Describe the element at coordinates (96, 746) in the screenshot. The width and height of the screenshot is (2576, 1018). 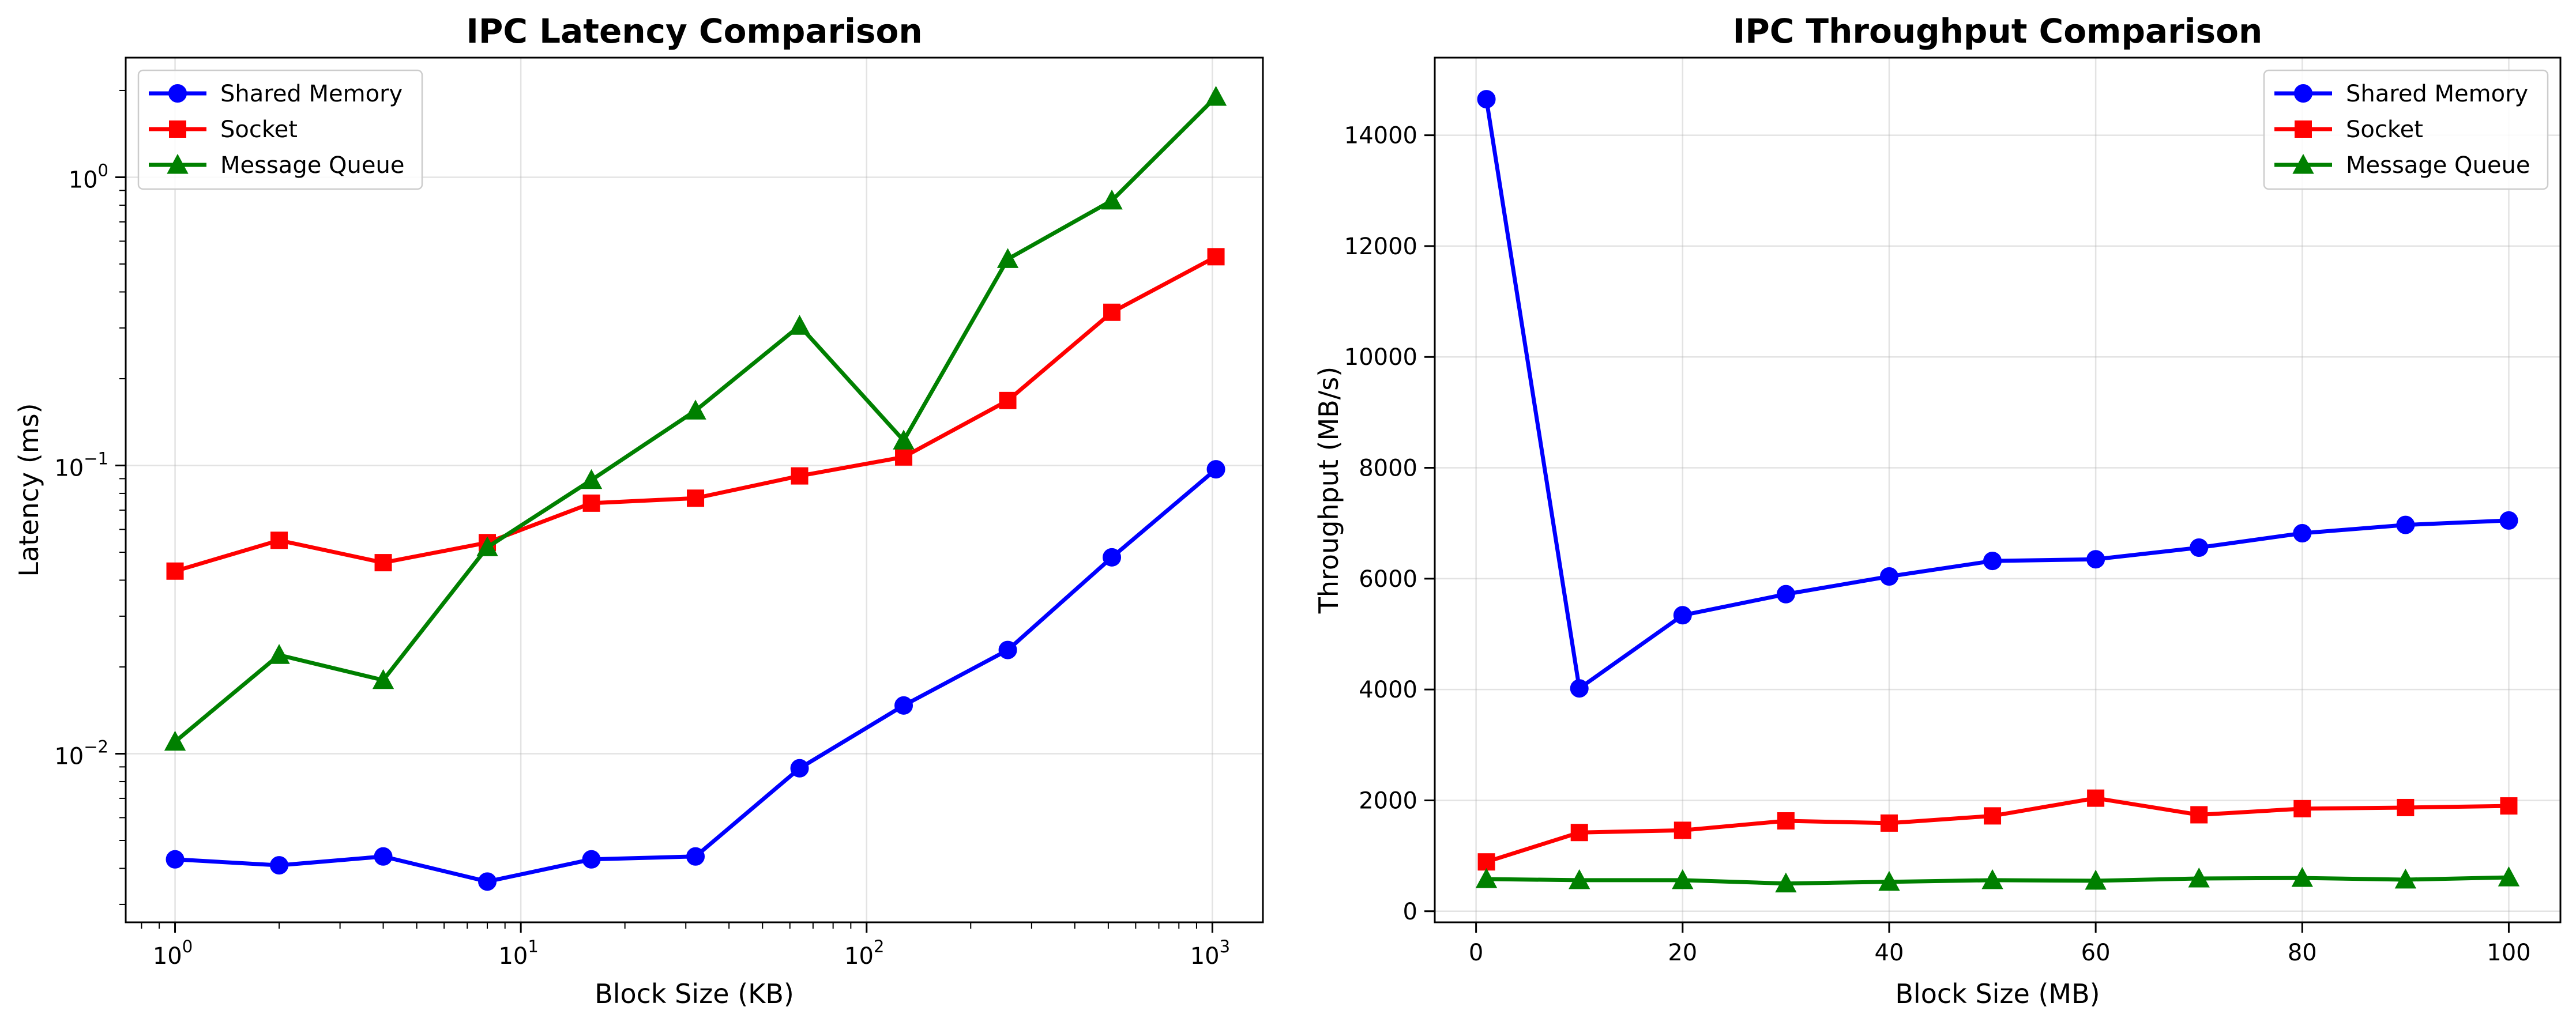
I see `tick-exponent: −2` at that location.